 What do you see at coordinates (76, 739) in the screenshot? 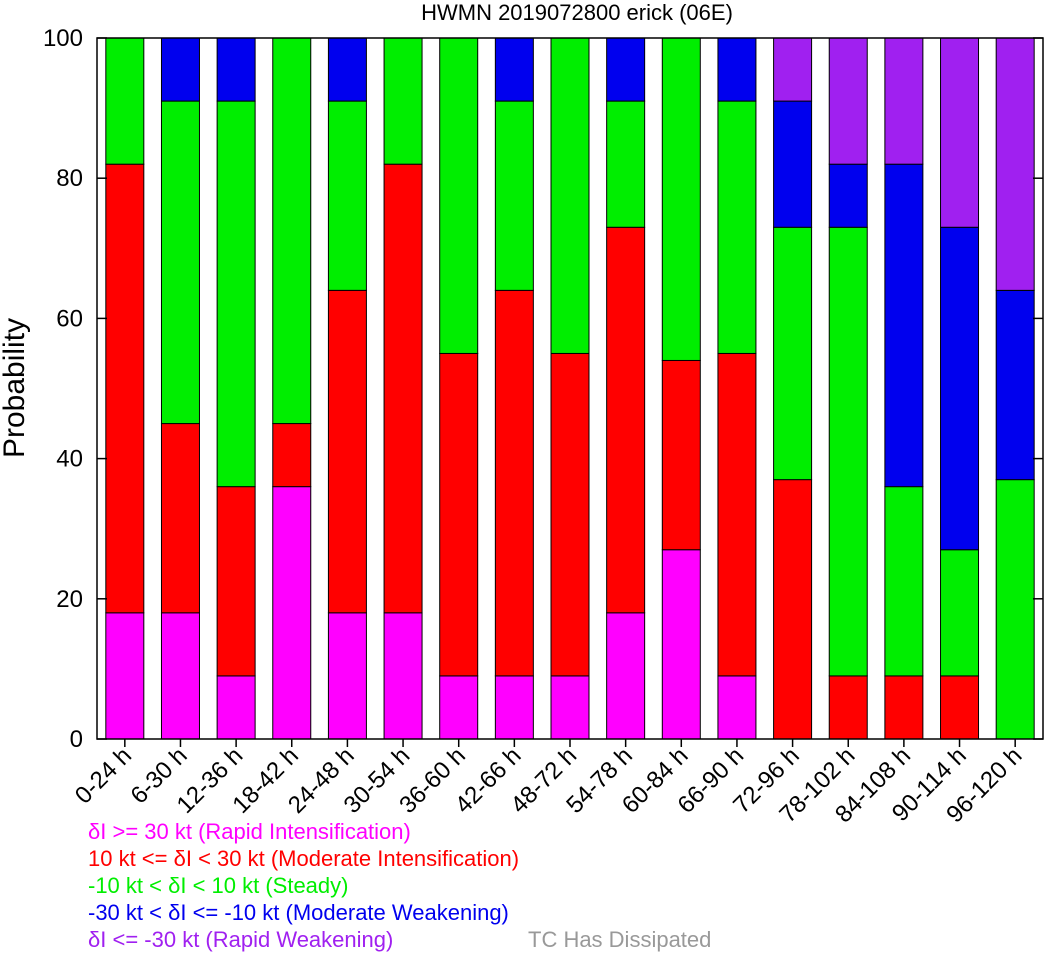
I see `y-tick-label: 0` at bounding box center [76, 739].